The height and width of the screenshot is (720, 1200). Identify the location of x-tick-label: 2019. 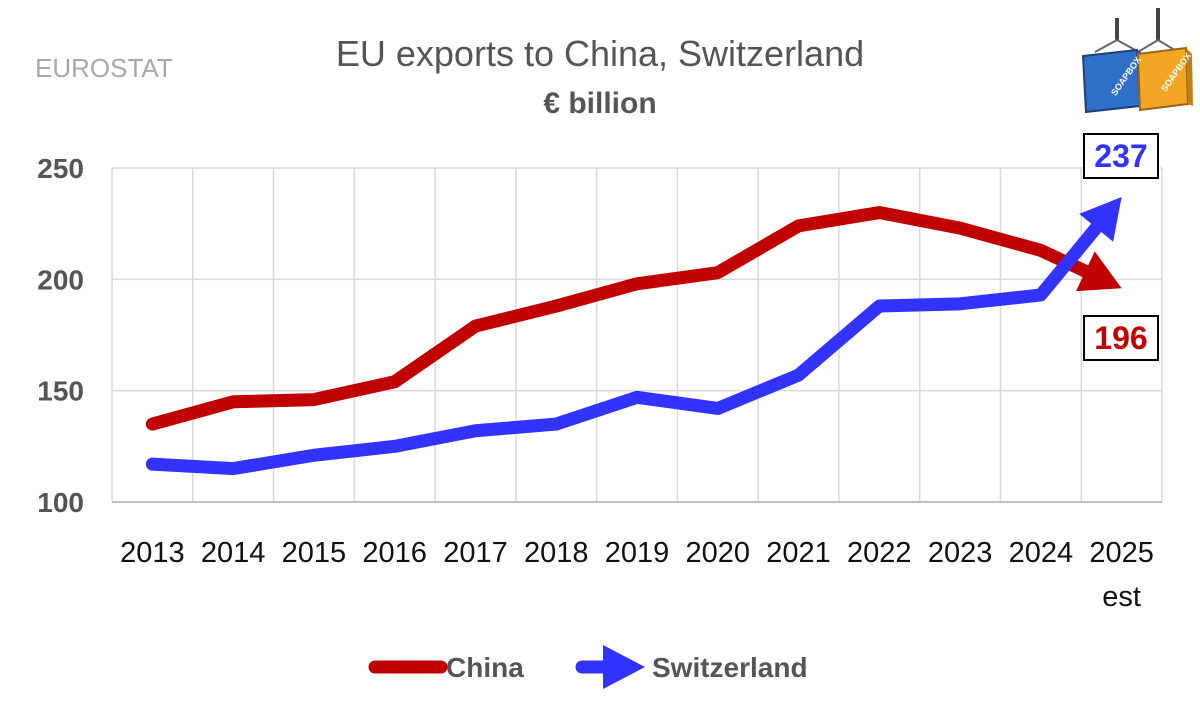
(637, 553).